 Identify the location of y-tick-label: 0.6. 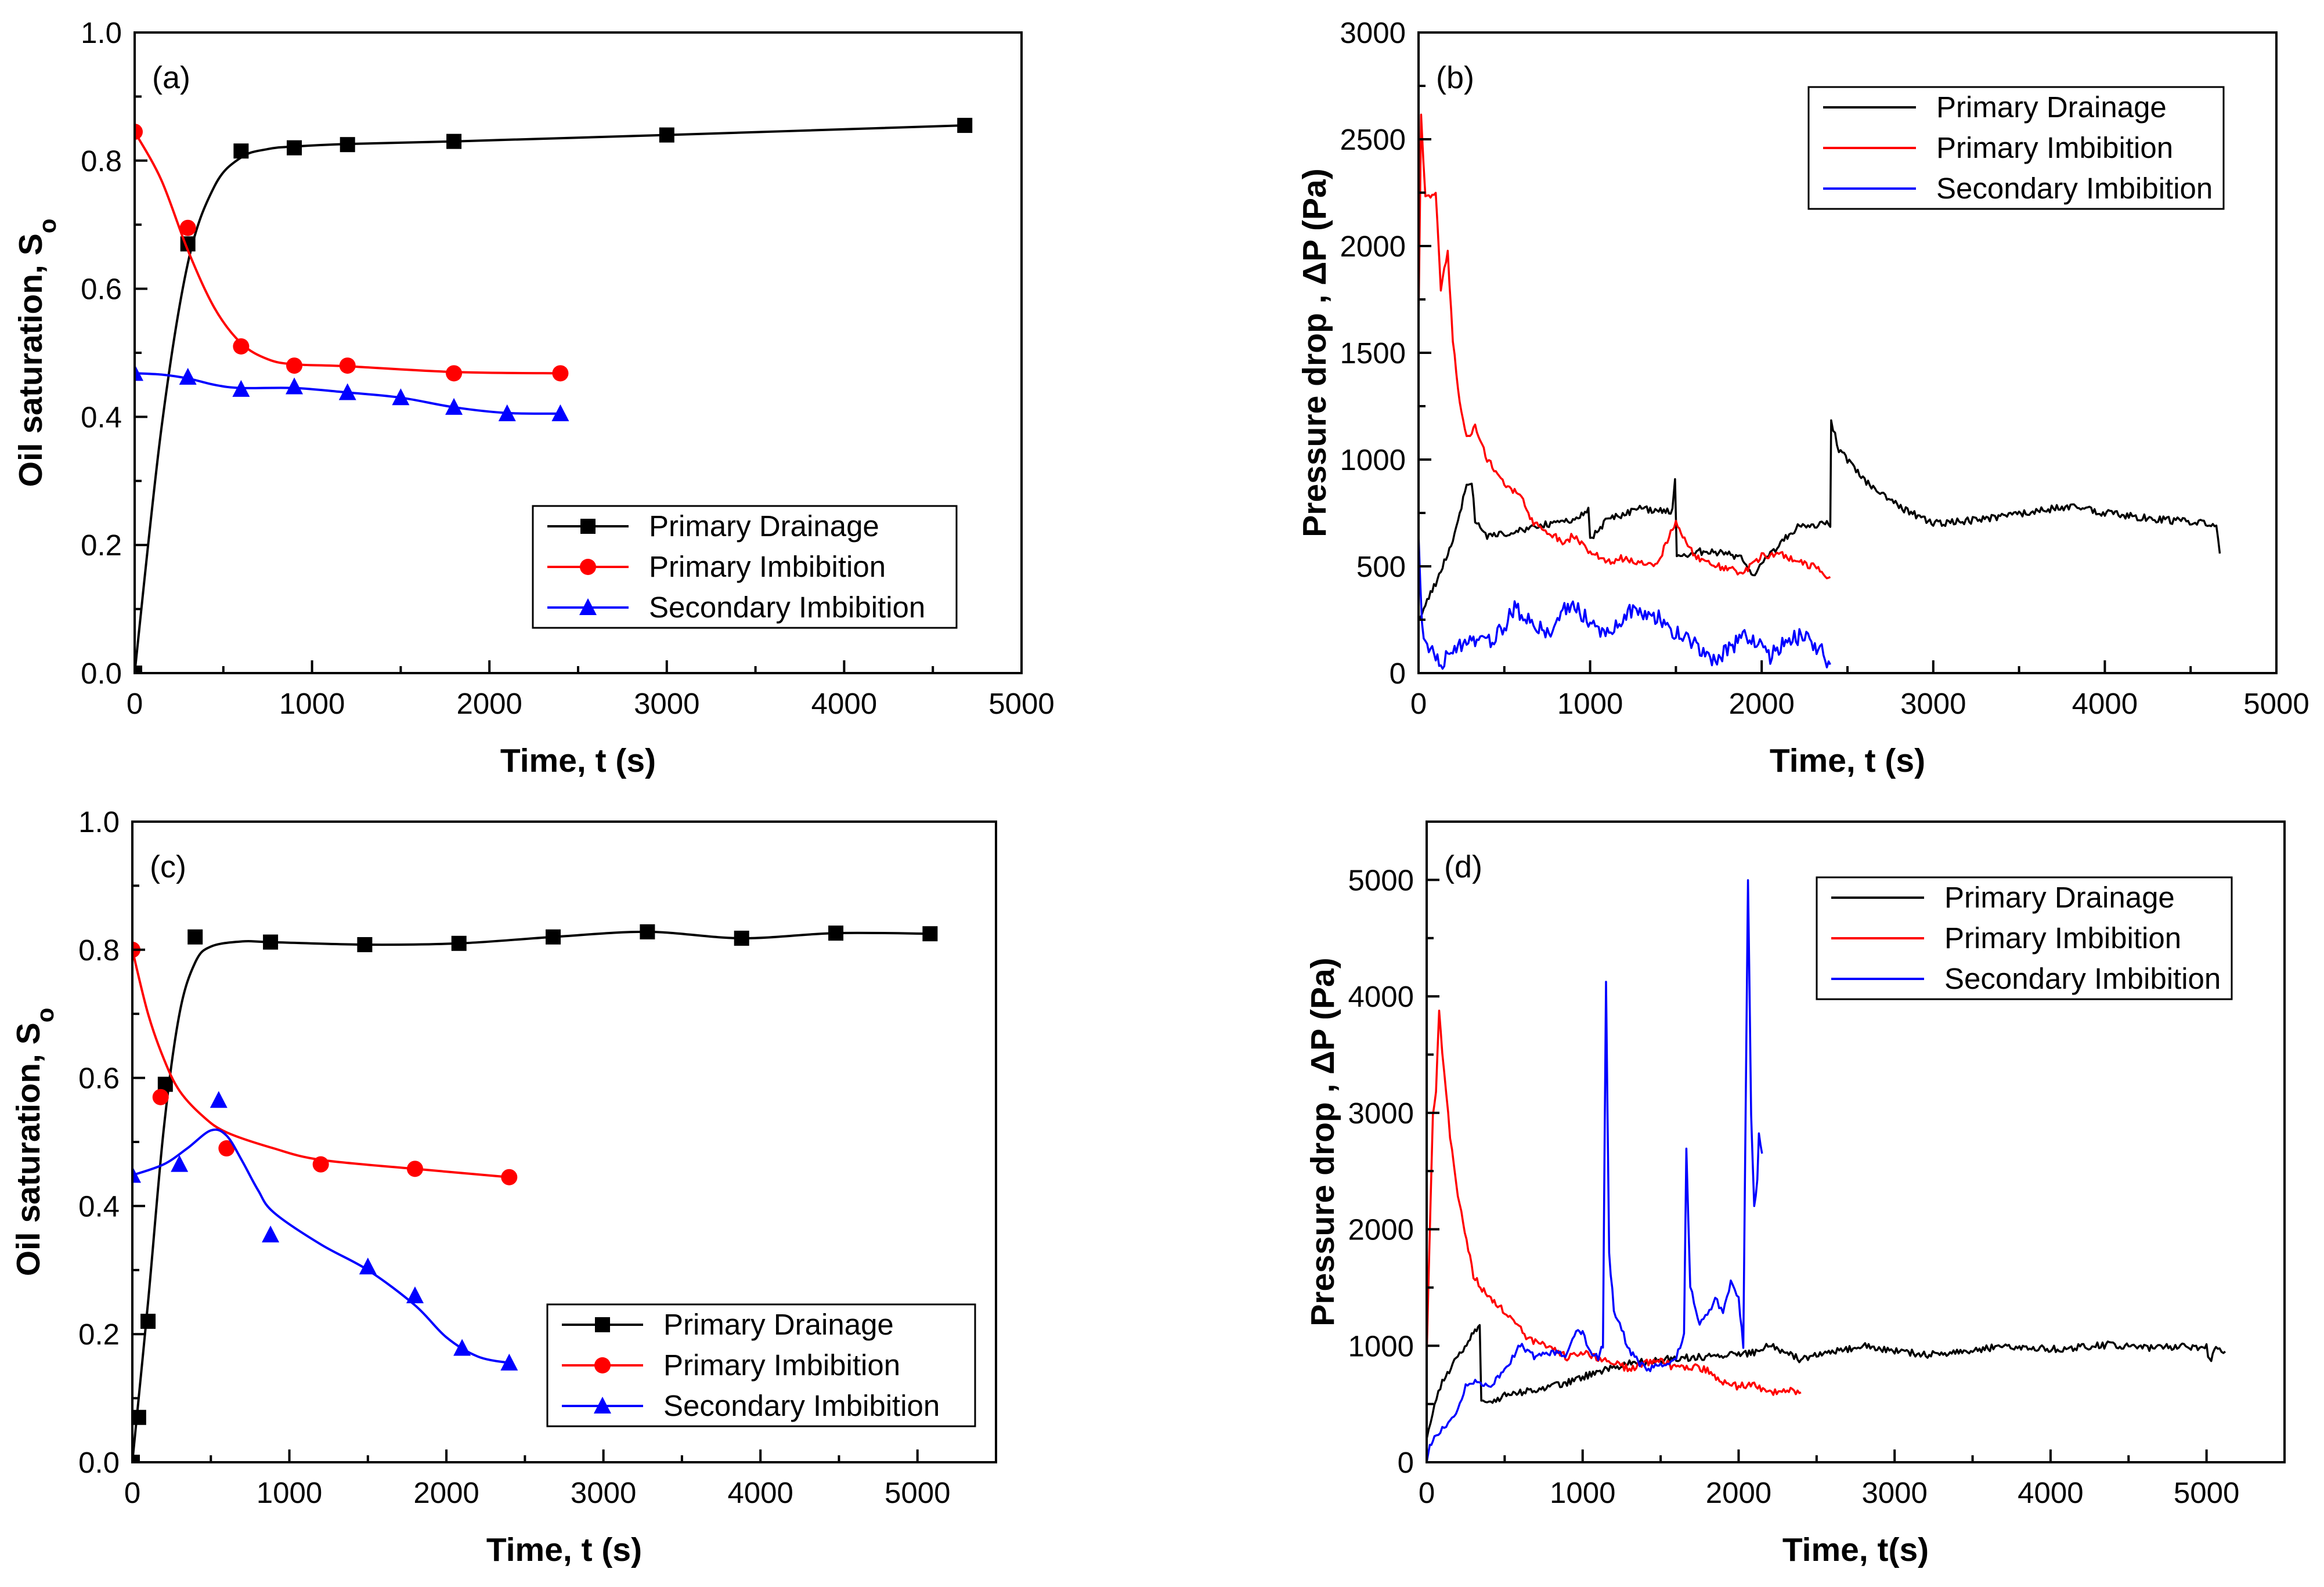
(99, 1078).